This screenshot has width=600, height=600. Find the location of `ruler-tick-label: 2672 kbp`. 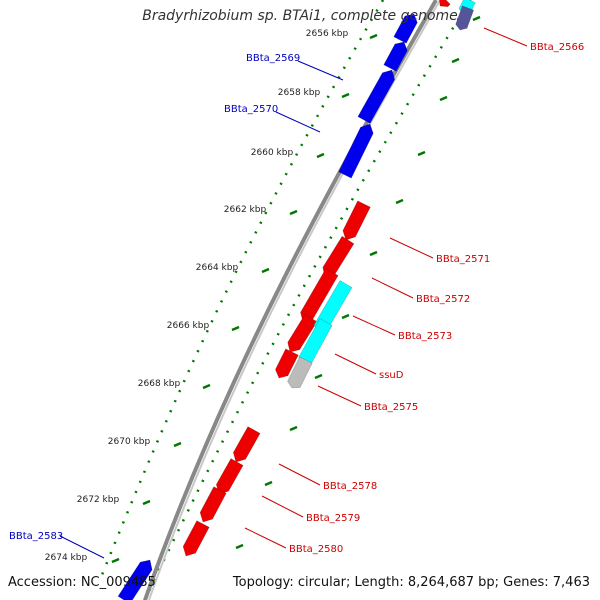

ruler-tick-label: 2672 kbp is located at coordinates (98, 500).